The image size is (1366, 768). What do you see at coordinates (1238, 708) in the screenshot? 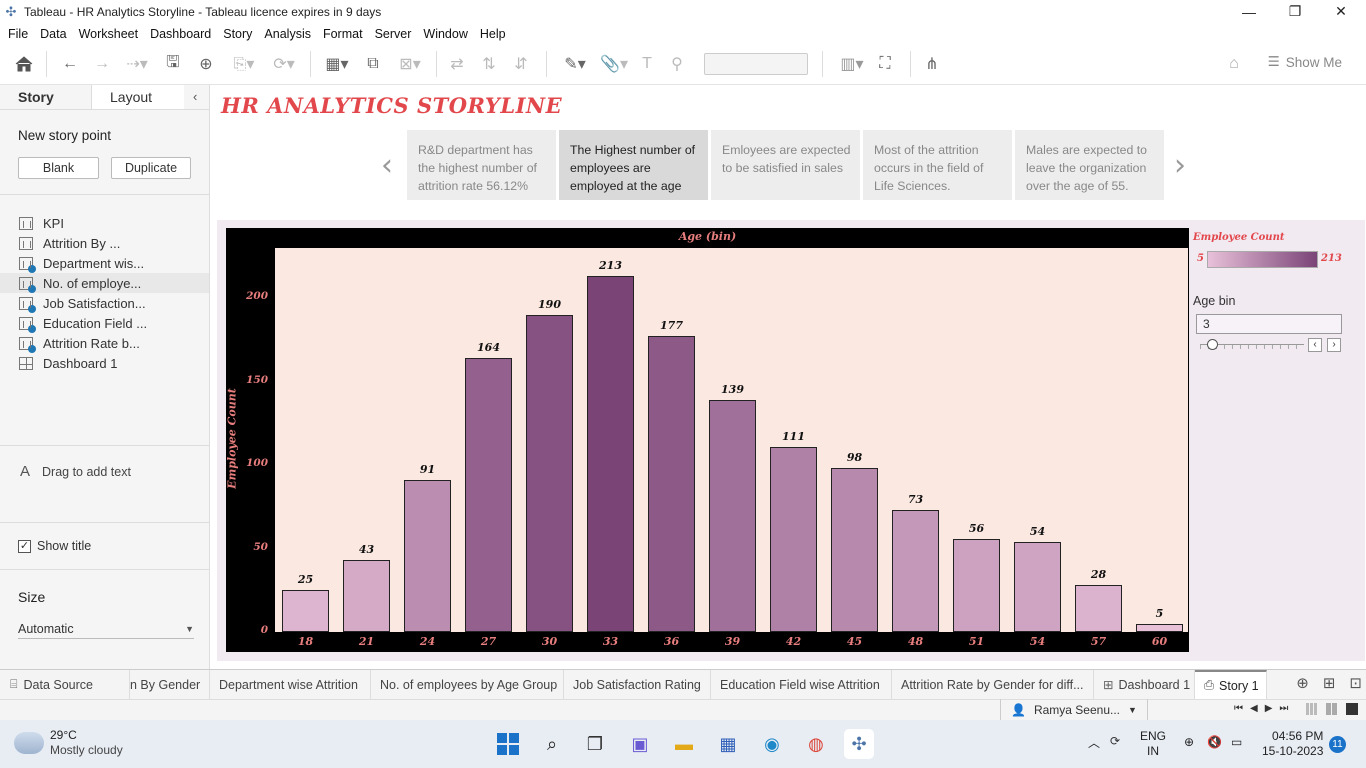
I see `first-sheet-icon: ⏮` at bounding box center [1238, 708].